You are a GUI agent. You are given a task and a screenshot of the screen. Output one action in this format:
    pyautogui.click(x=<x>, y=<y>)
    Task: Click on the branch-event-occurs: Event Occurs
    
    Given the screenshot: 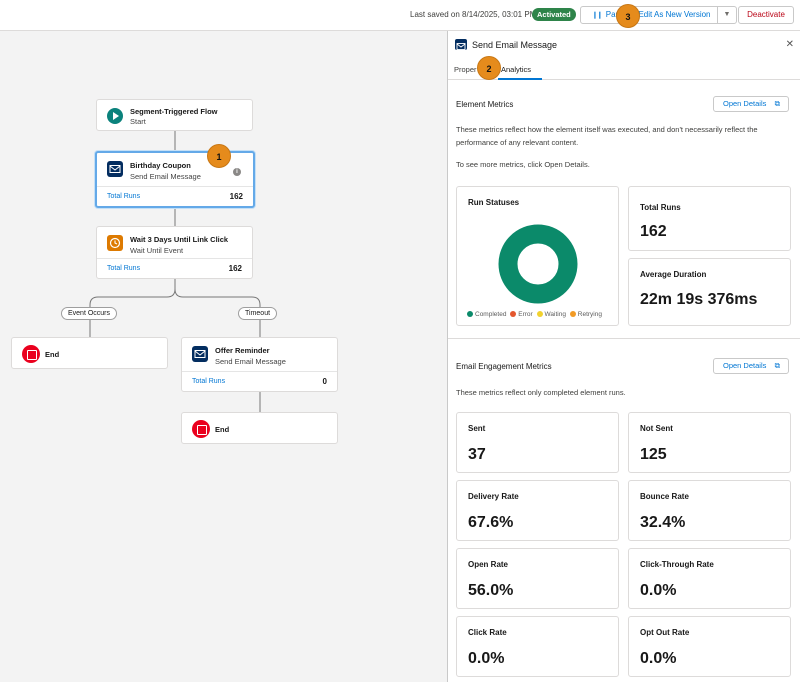 What is the action you would take?
    pyautogui.click(x=89, y=313)
    